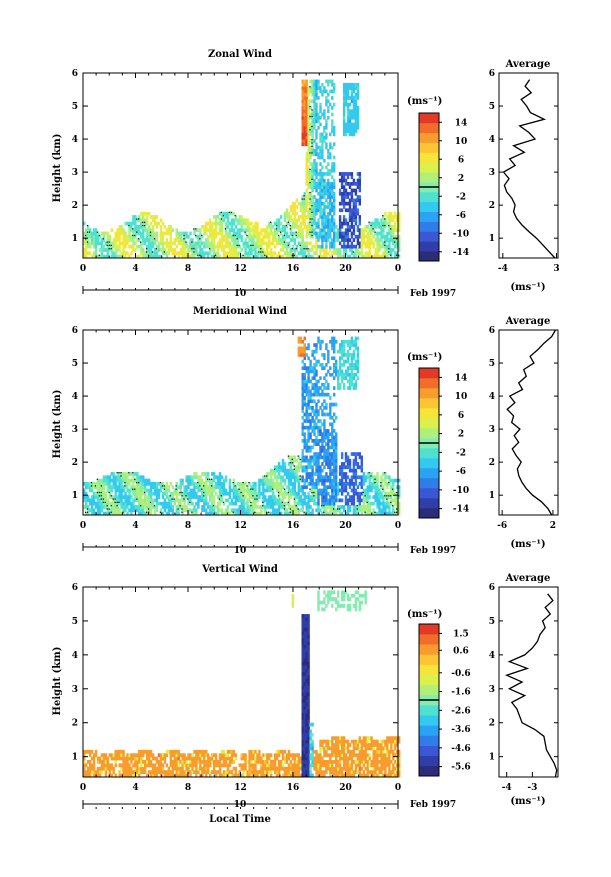 This screenshot has height=877, width=611. I want to click on x-tick-label: 20, so click(345, 526).